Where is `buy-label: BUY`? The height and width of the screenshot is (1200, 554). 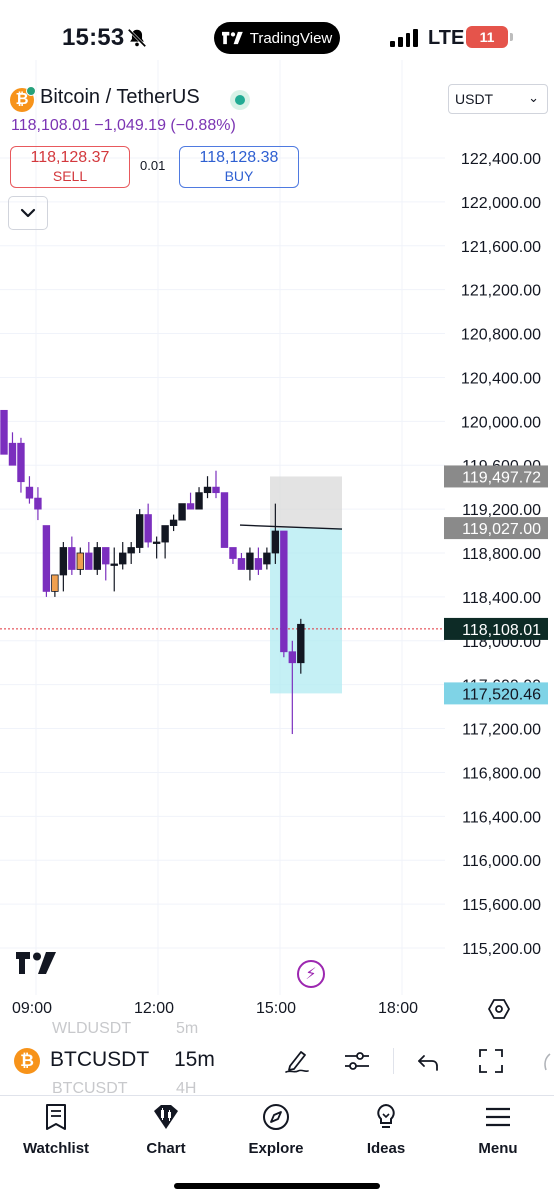
buy-label: BUY is located at coordinates (239, 176).